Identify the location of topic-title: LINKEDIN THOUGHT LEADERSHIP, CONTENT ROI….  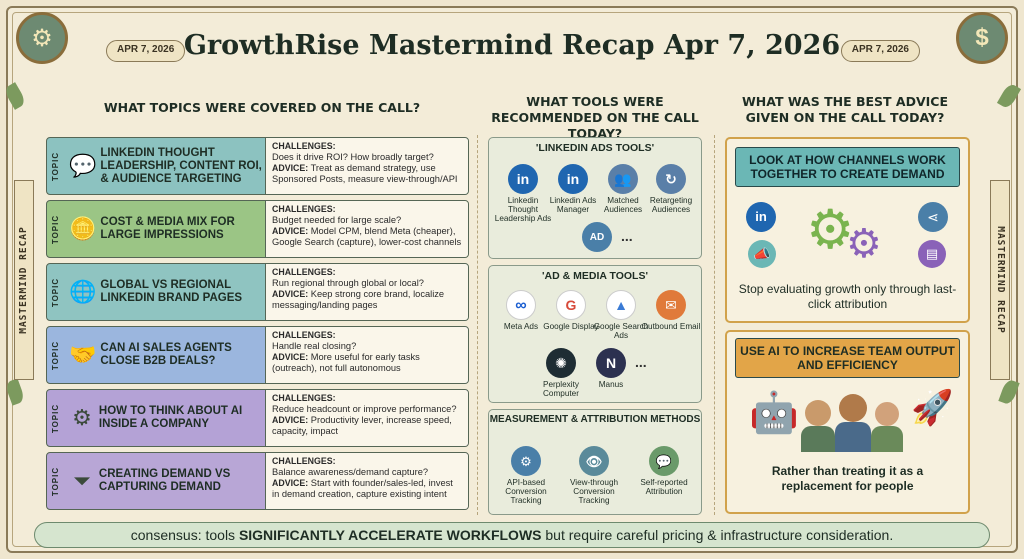
(181, 165).